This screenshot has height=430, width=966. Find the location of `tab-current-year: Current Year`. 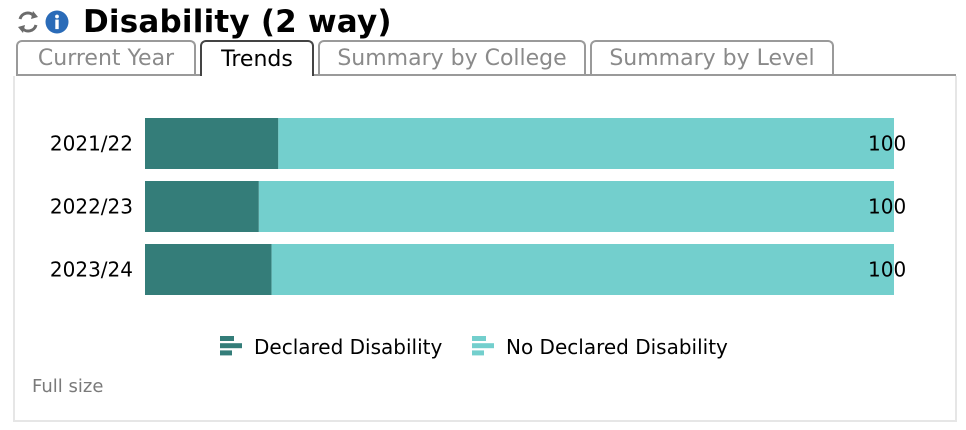

tab-current-year: Current Year is located at coordinates (106, 57).